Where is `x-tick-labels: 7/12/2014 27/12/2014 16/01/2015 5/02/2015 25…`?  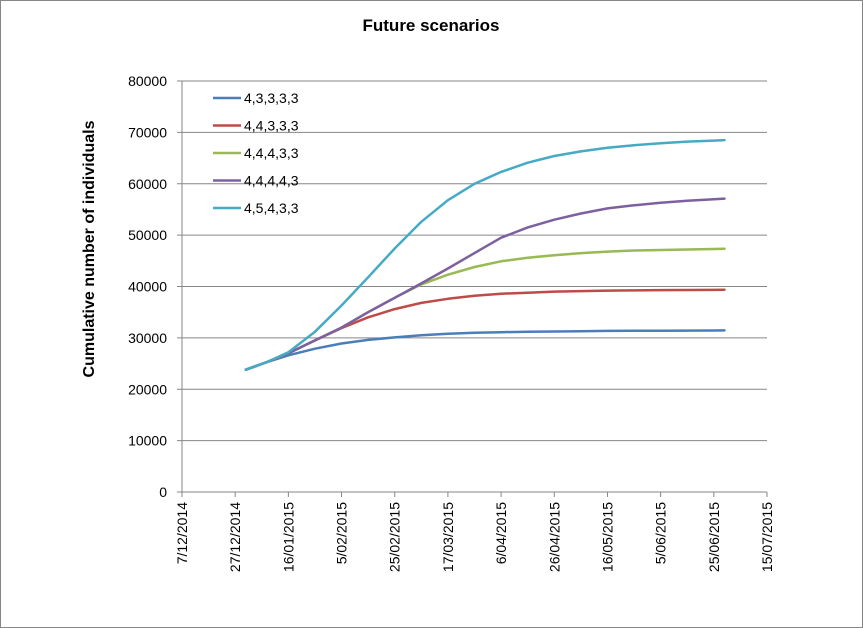
x-tick-labels: 7/12/2014 27/12/2014 16/01/2015 5/02/2015 25… is located at coordinates (474, 537).